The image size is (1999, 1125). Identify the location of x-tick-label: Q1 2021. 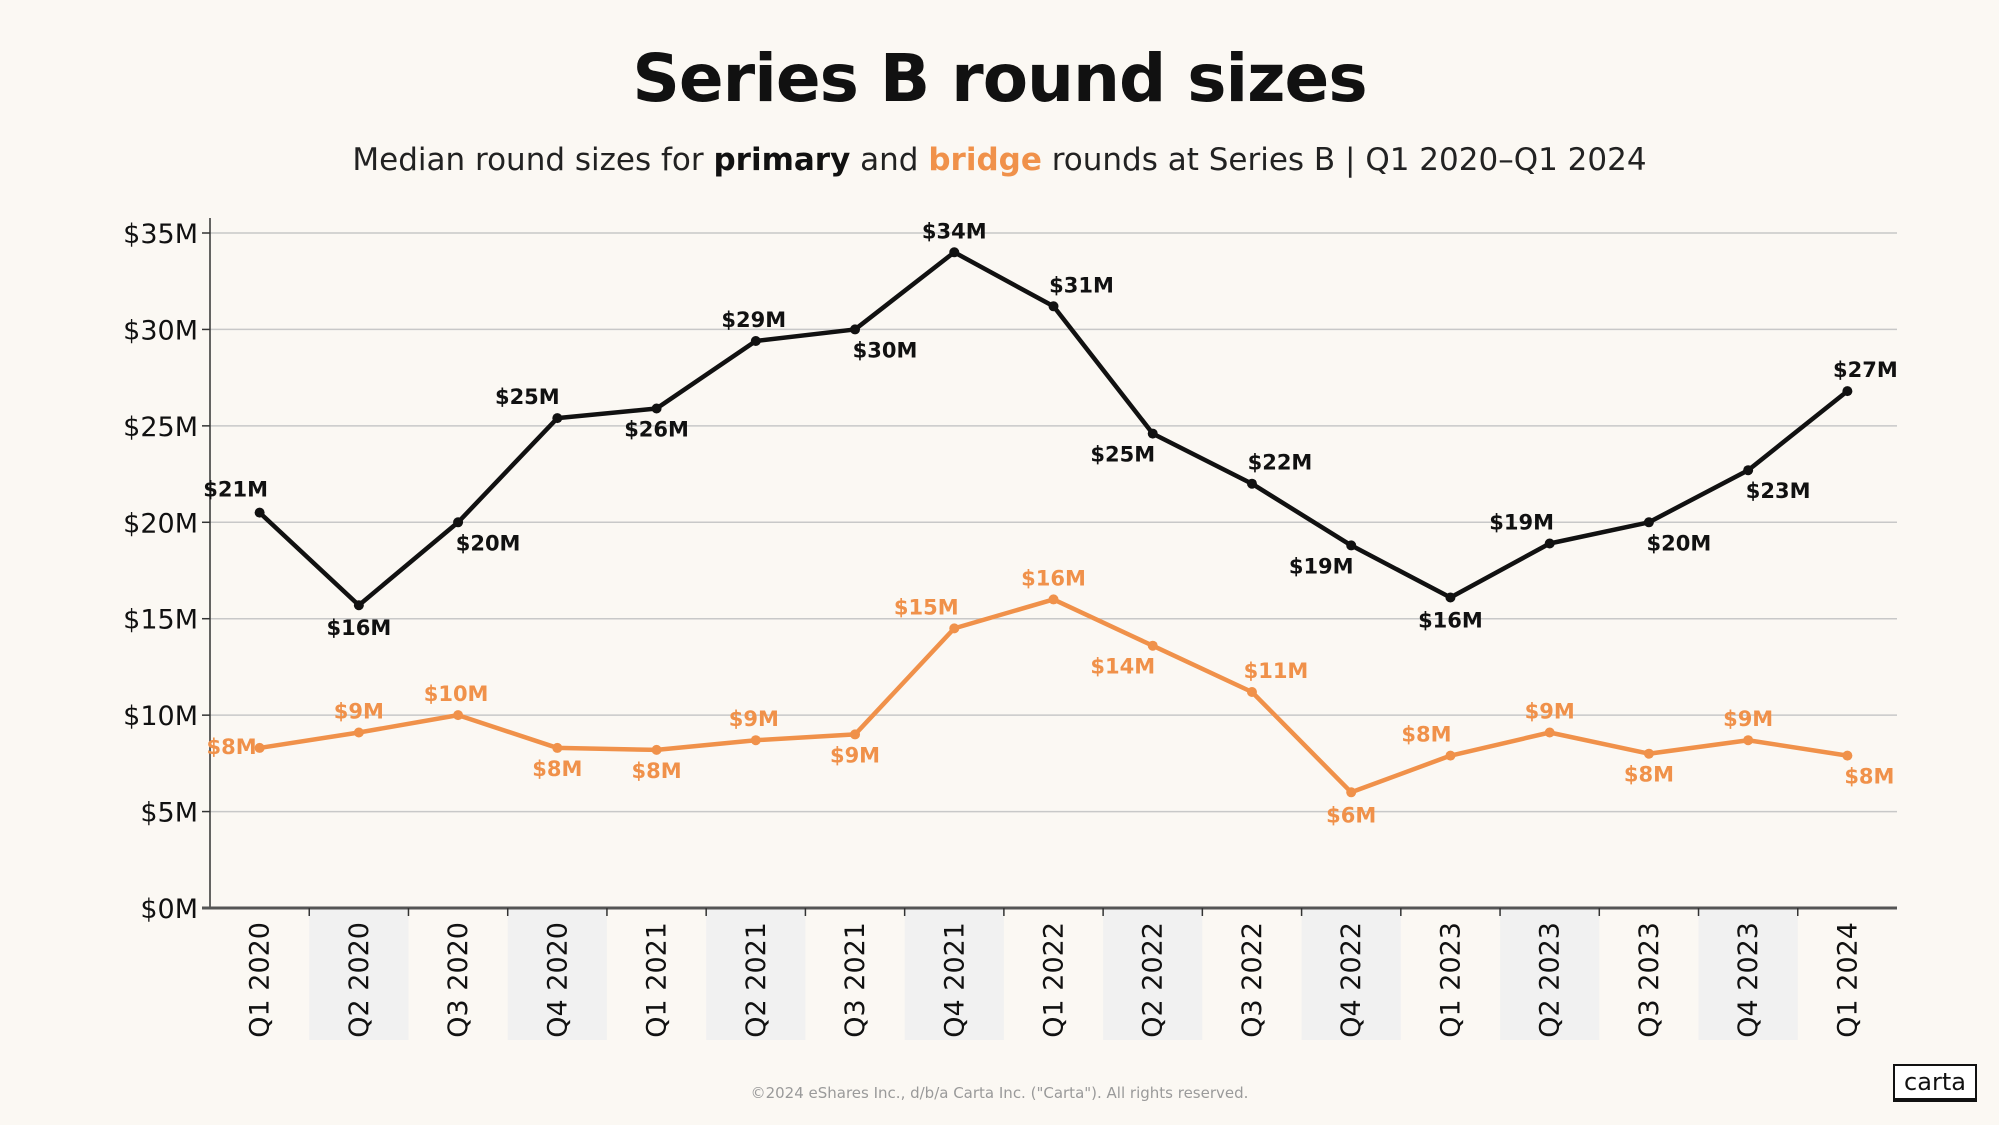
(657, 980).